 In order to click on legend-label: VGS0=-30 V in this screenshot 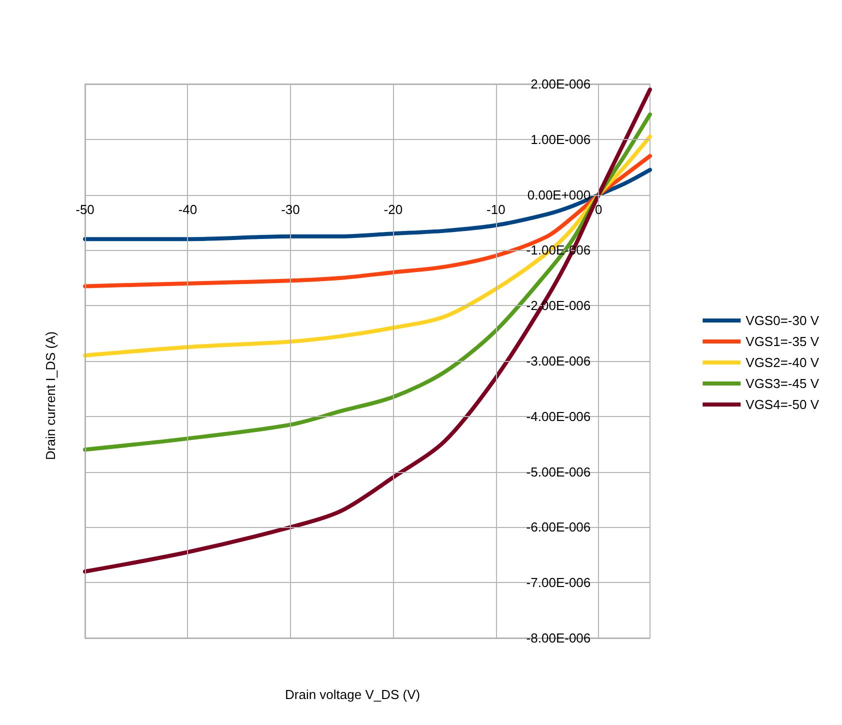, I will do `click(783, 320)`.